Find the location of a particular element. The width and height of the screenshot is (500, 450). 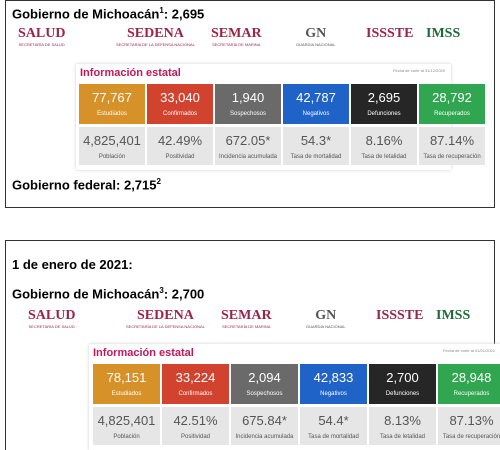

stat-card: 42,833 Negativos is located at coordinates (333, 384).